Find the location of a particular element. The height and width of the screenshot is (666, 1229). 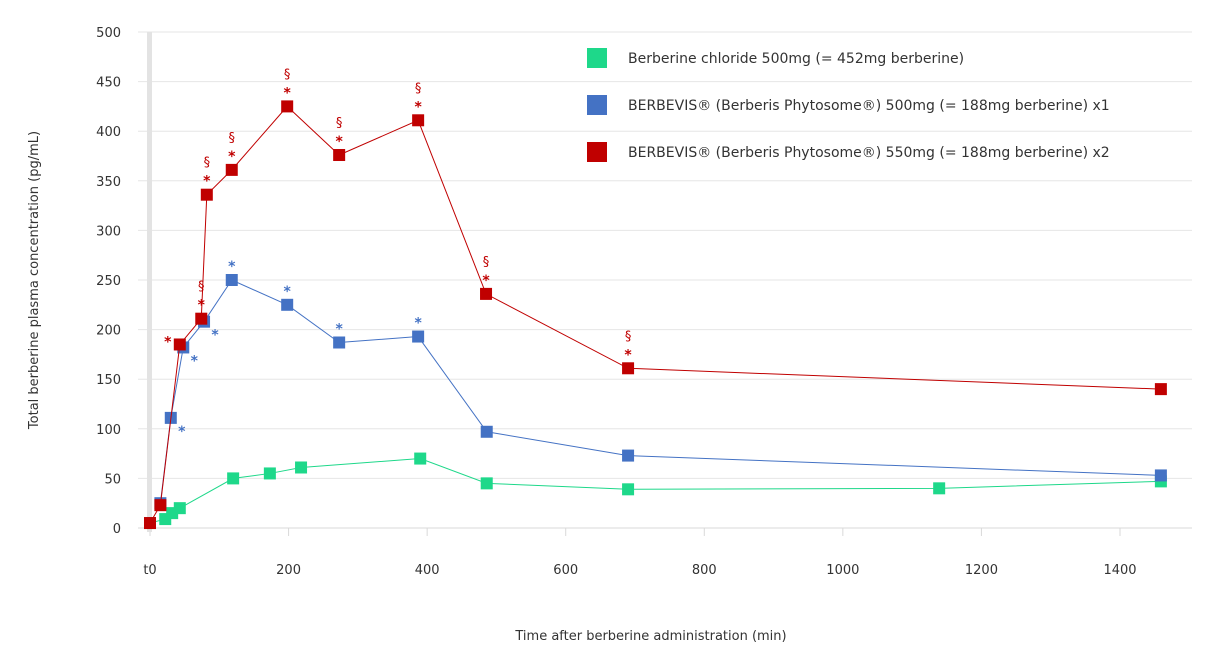

y-tick-label: 300 is located at coordinates (108, 231).